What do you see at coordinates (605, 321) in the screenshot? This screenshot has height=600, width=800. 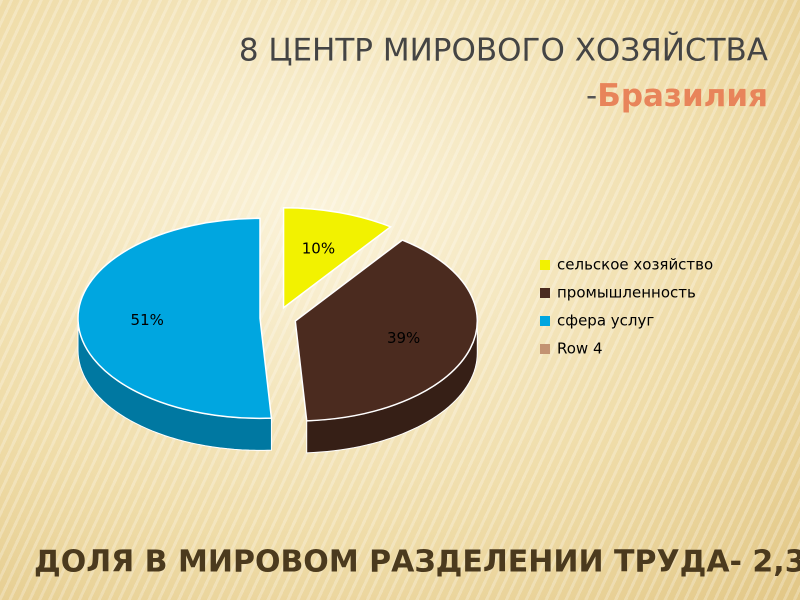 I see `legend-label: сфера услуг` at bounding box center [605, 321].